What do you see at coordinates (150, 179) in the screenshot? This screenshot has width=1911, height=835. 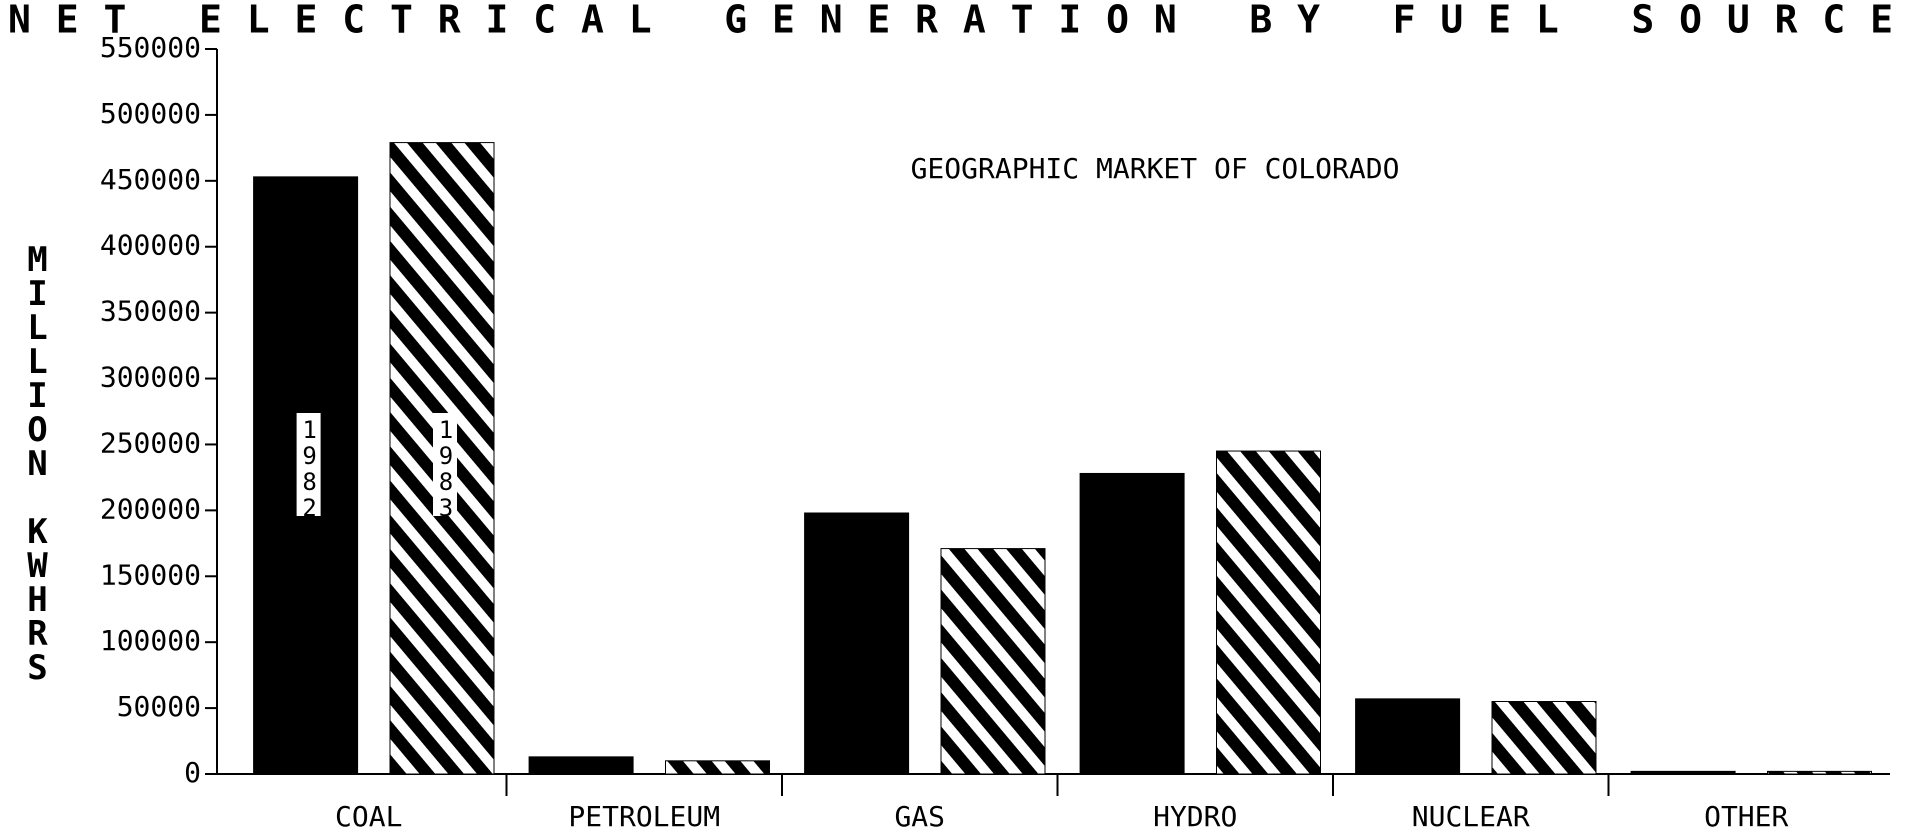 I see `y-tick-label: 450000` at bounding box center [150, 179].